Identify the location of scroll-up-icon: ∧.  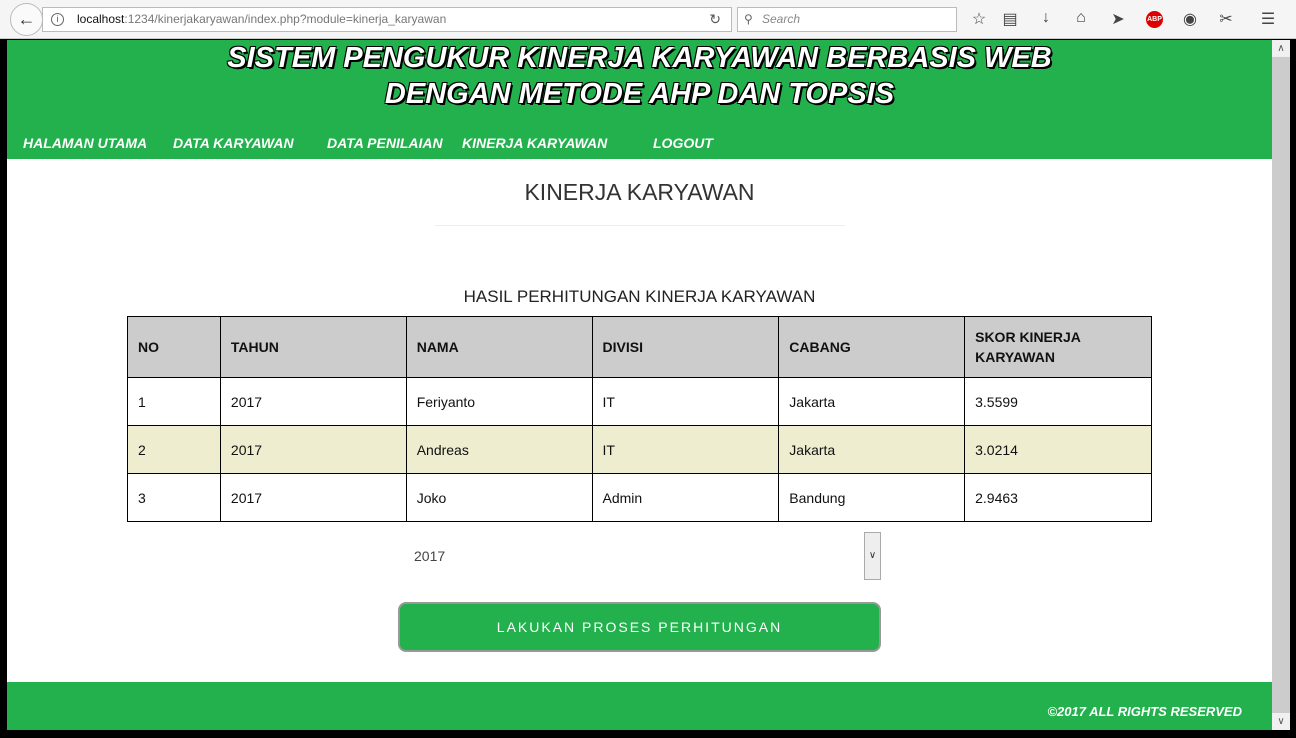
(1281, 48).